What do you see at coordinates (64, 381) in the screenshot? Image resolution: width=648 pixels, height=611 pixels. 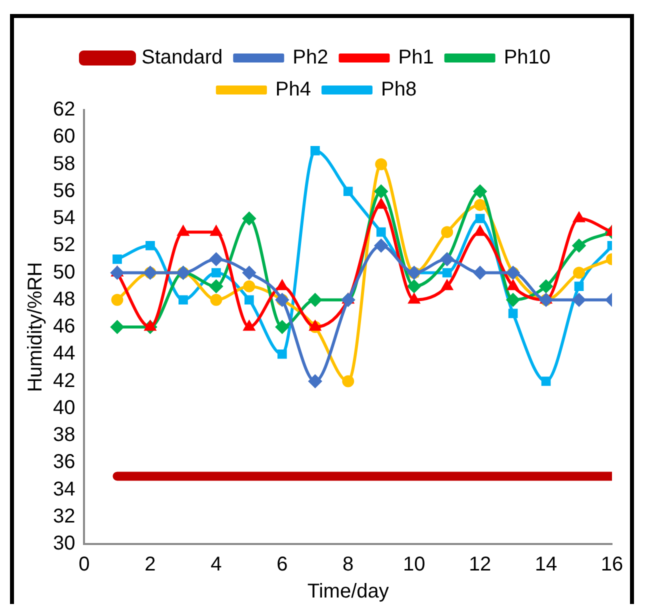 I see `y-tick-label: 42` at bounding box center [64, 381].